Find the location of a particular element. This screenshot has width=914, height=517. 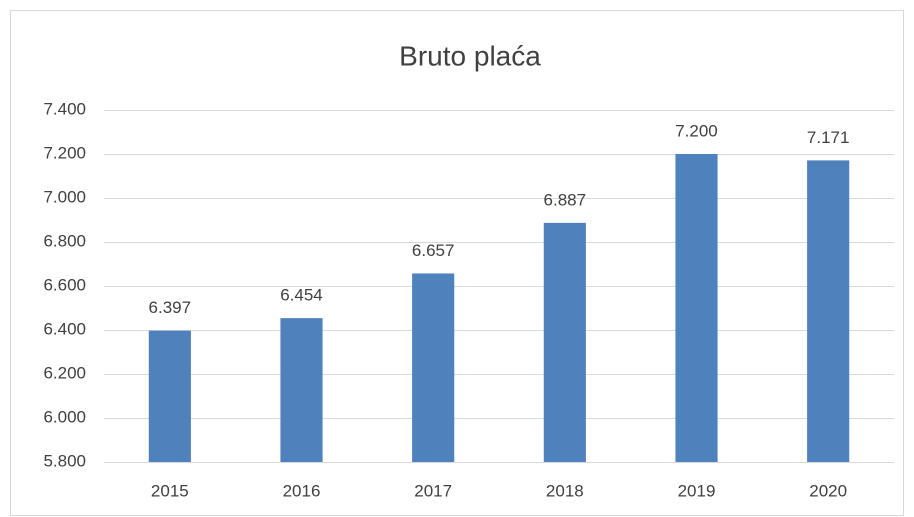

x-tick-label: 2015 is located at coordinates (170, 490).